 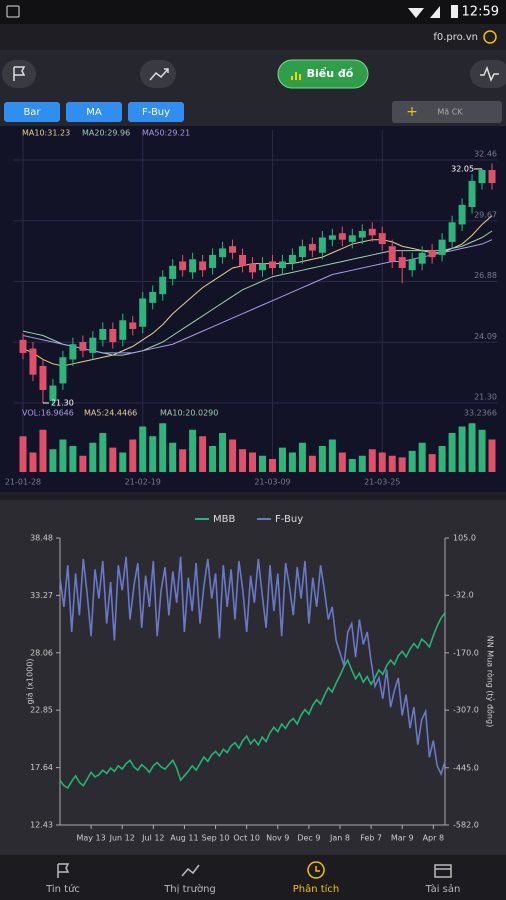 I want to click on y-tick-label: 33.27, so click(x=41, y=595).